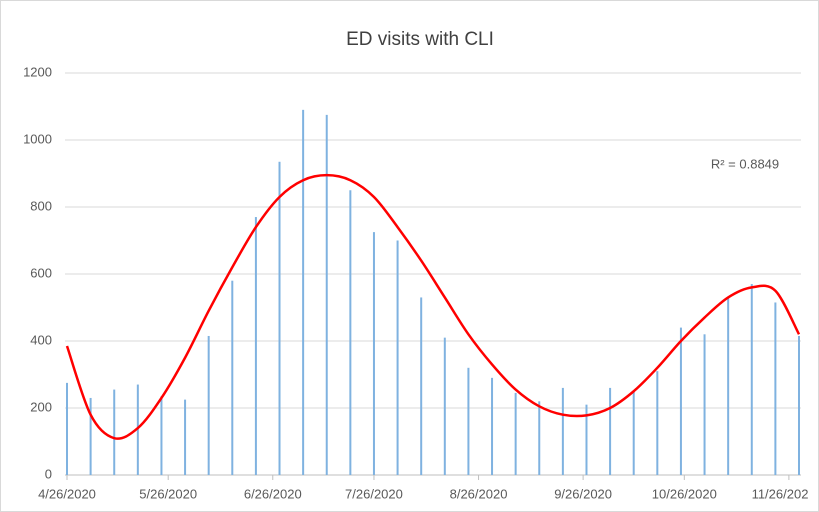 The image size is (819, 512). Describe the element at coordinates (583, 493) in the screenshot. I see `x-tick-label: 9/26/2020` at that location.